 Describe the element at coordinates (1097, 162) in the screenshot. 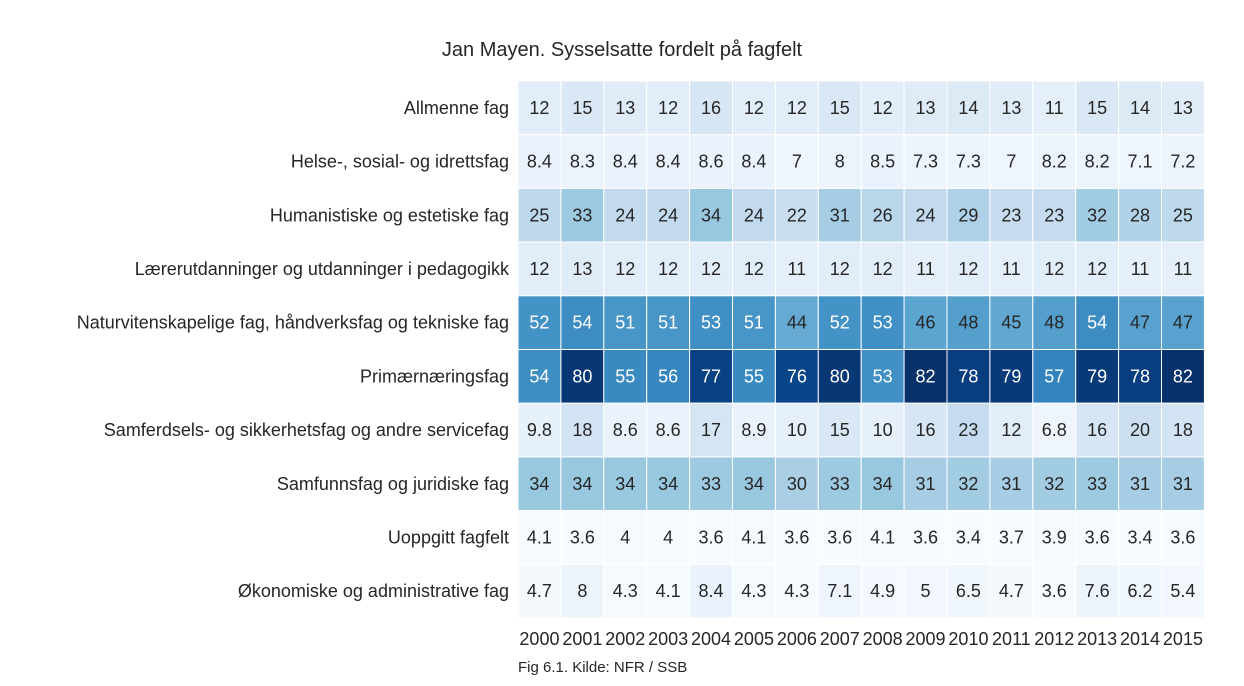

I see `cell-value-helse-sosial-og-idrettsfag-2013: 8.2` at that location.